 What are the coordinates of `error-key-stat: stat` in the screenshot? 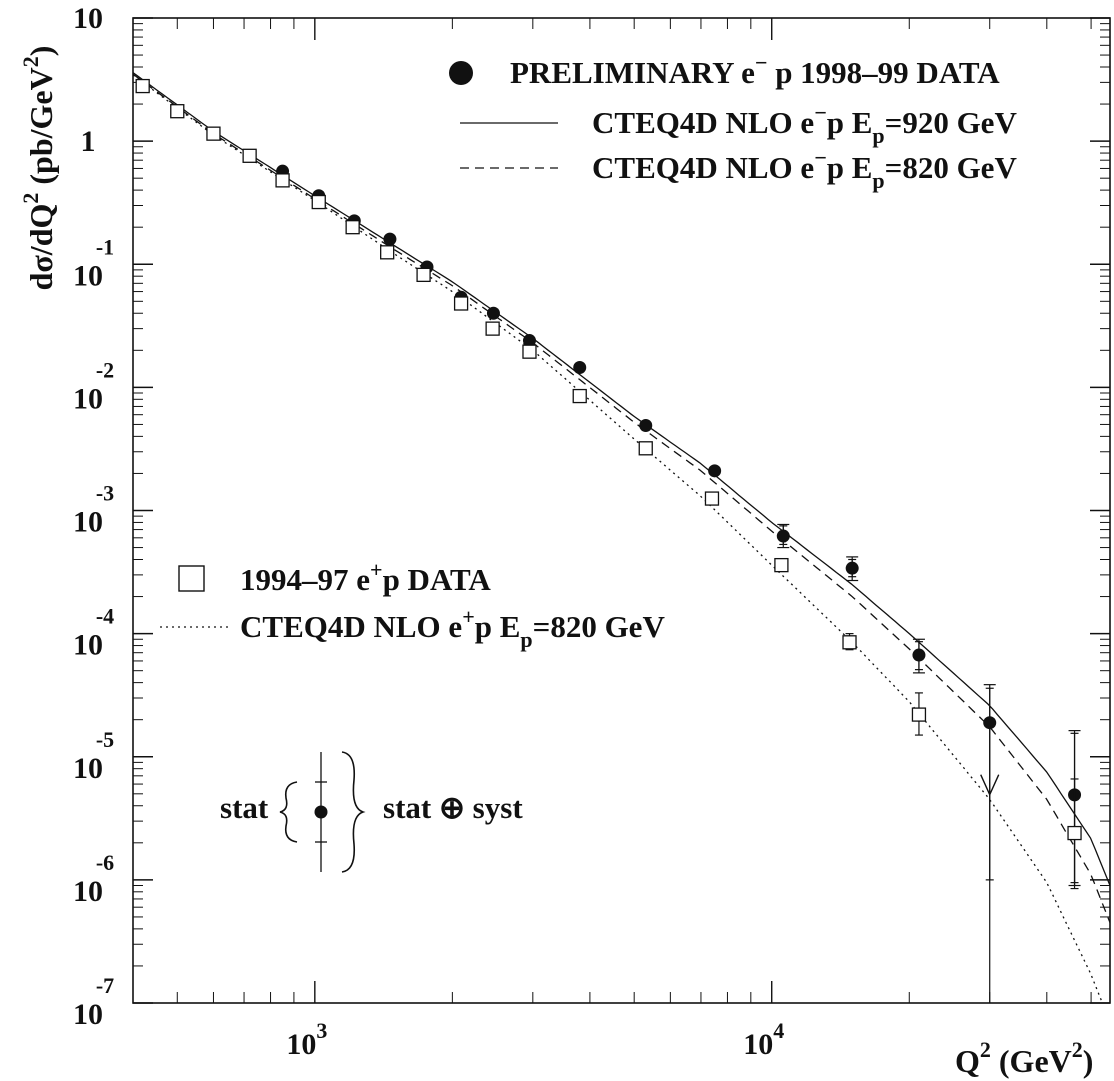 It's located at (244, 807).